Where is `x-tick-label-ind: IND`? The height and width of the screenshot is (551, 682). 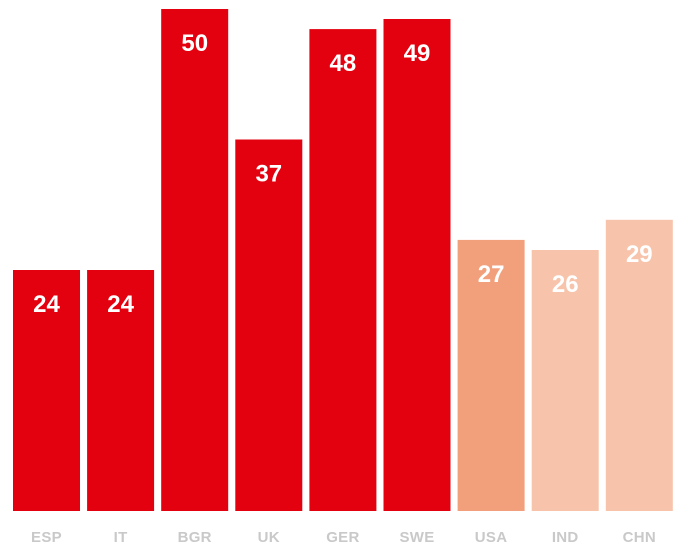 x-tick-label-ind: IND is located at coordinates (565, 537).